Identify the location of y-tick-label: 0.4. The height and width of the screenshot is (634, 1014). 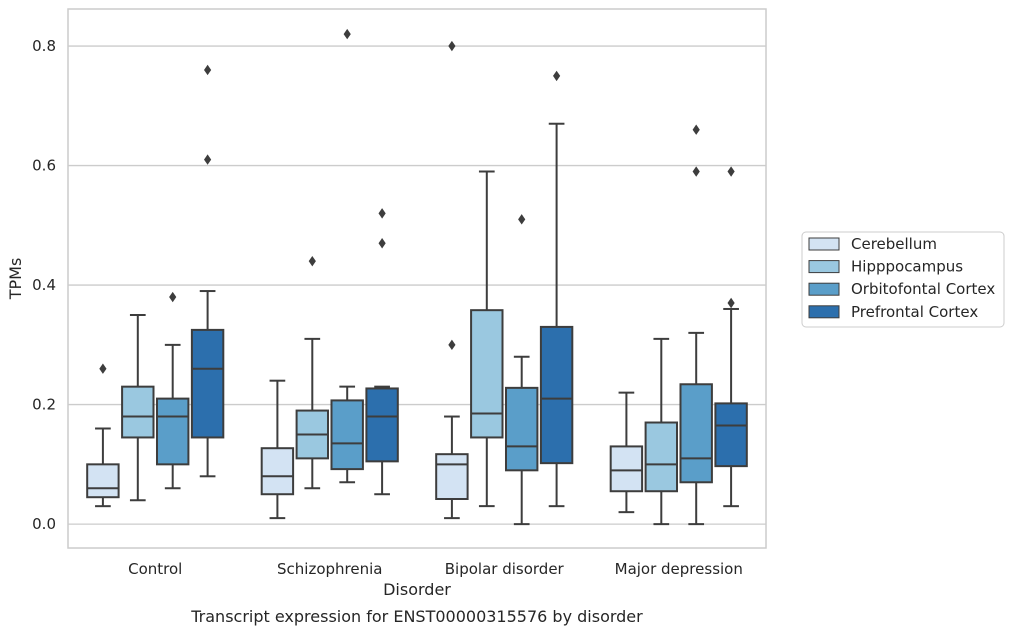
(44, 285).